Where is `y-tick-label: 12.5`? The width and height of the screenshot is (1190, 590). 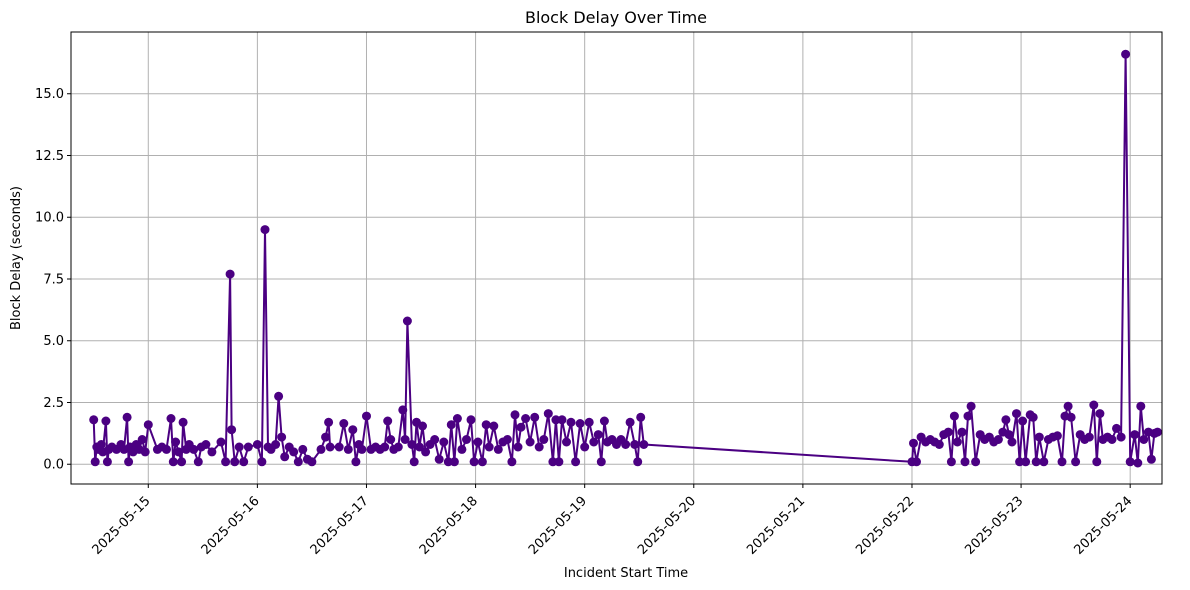 y-tick-label: 12.5 is located at coordinates (49, 156).